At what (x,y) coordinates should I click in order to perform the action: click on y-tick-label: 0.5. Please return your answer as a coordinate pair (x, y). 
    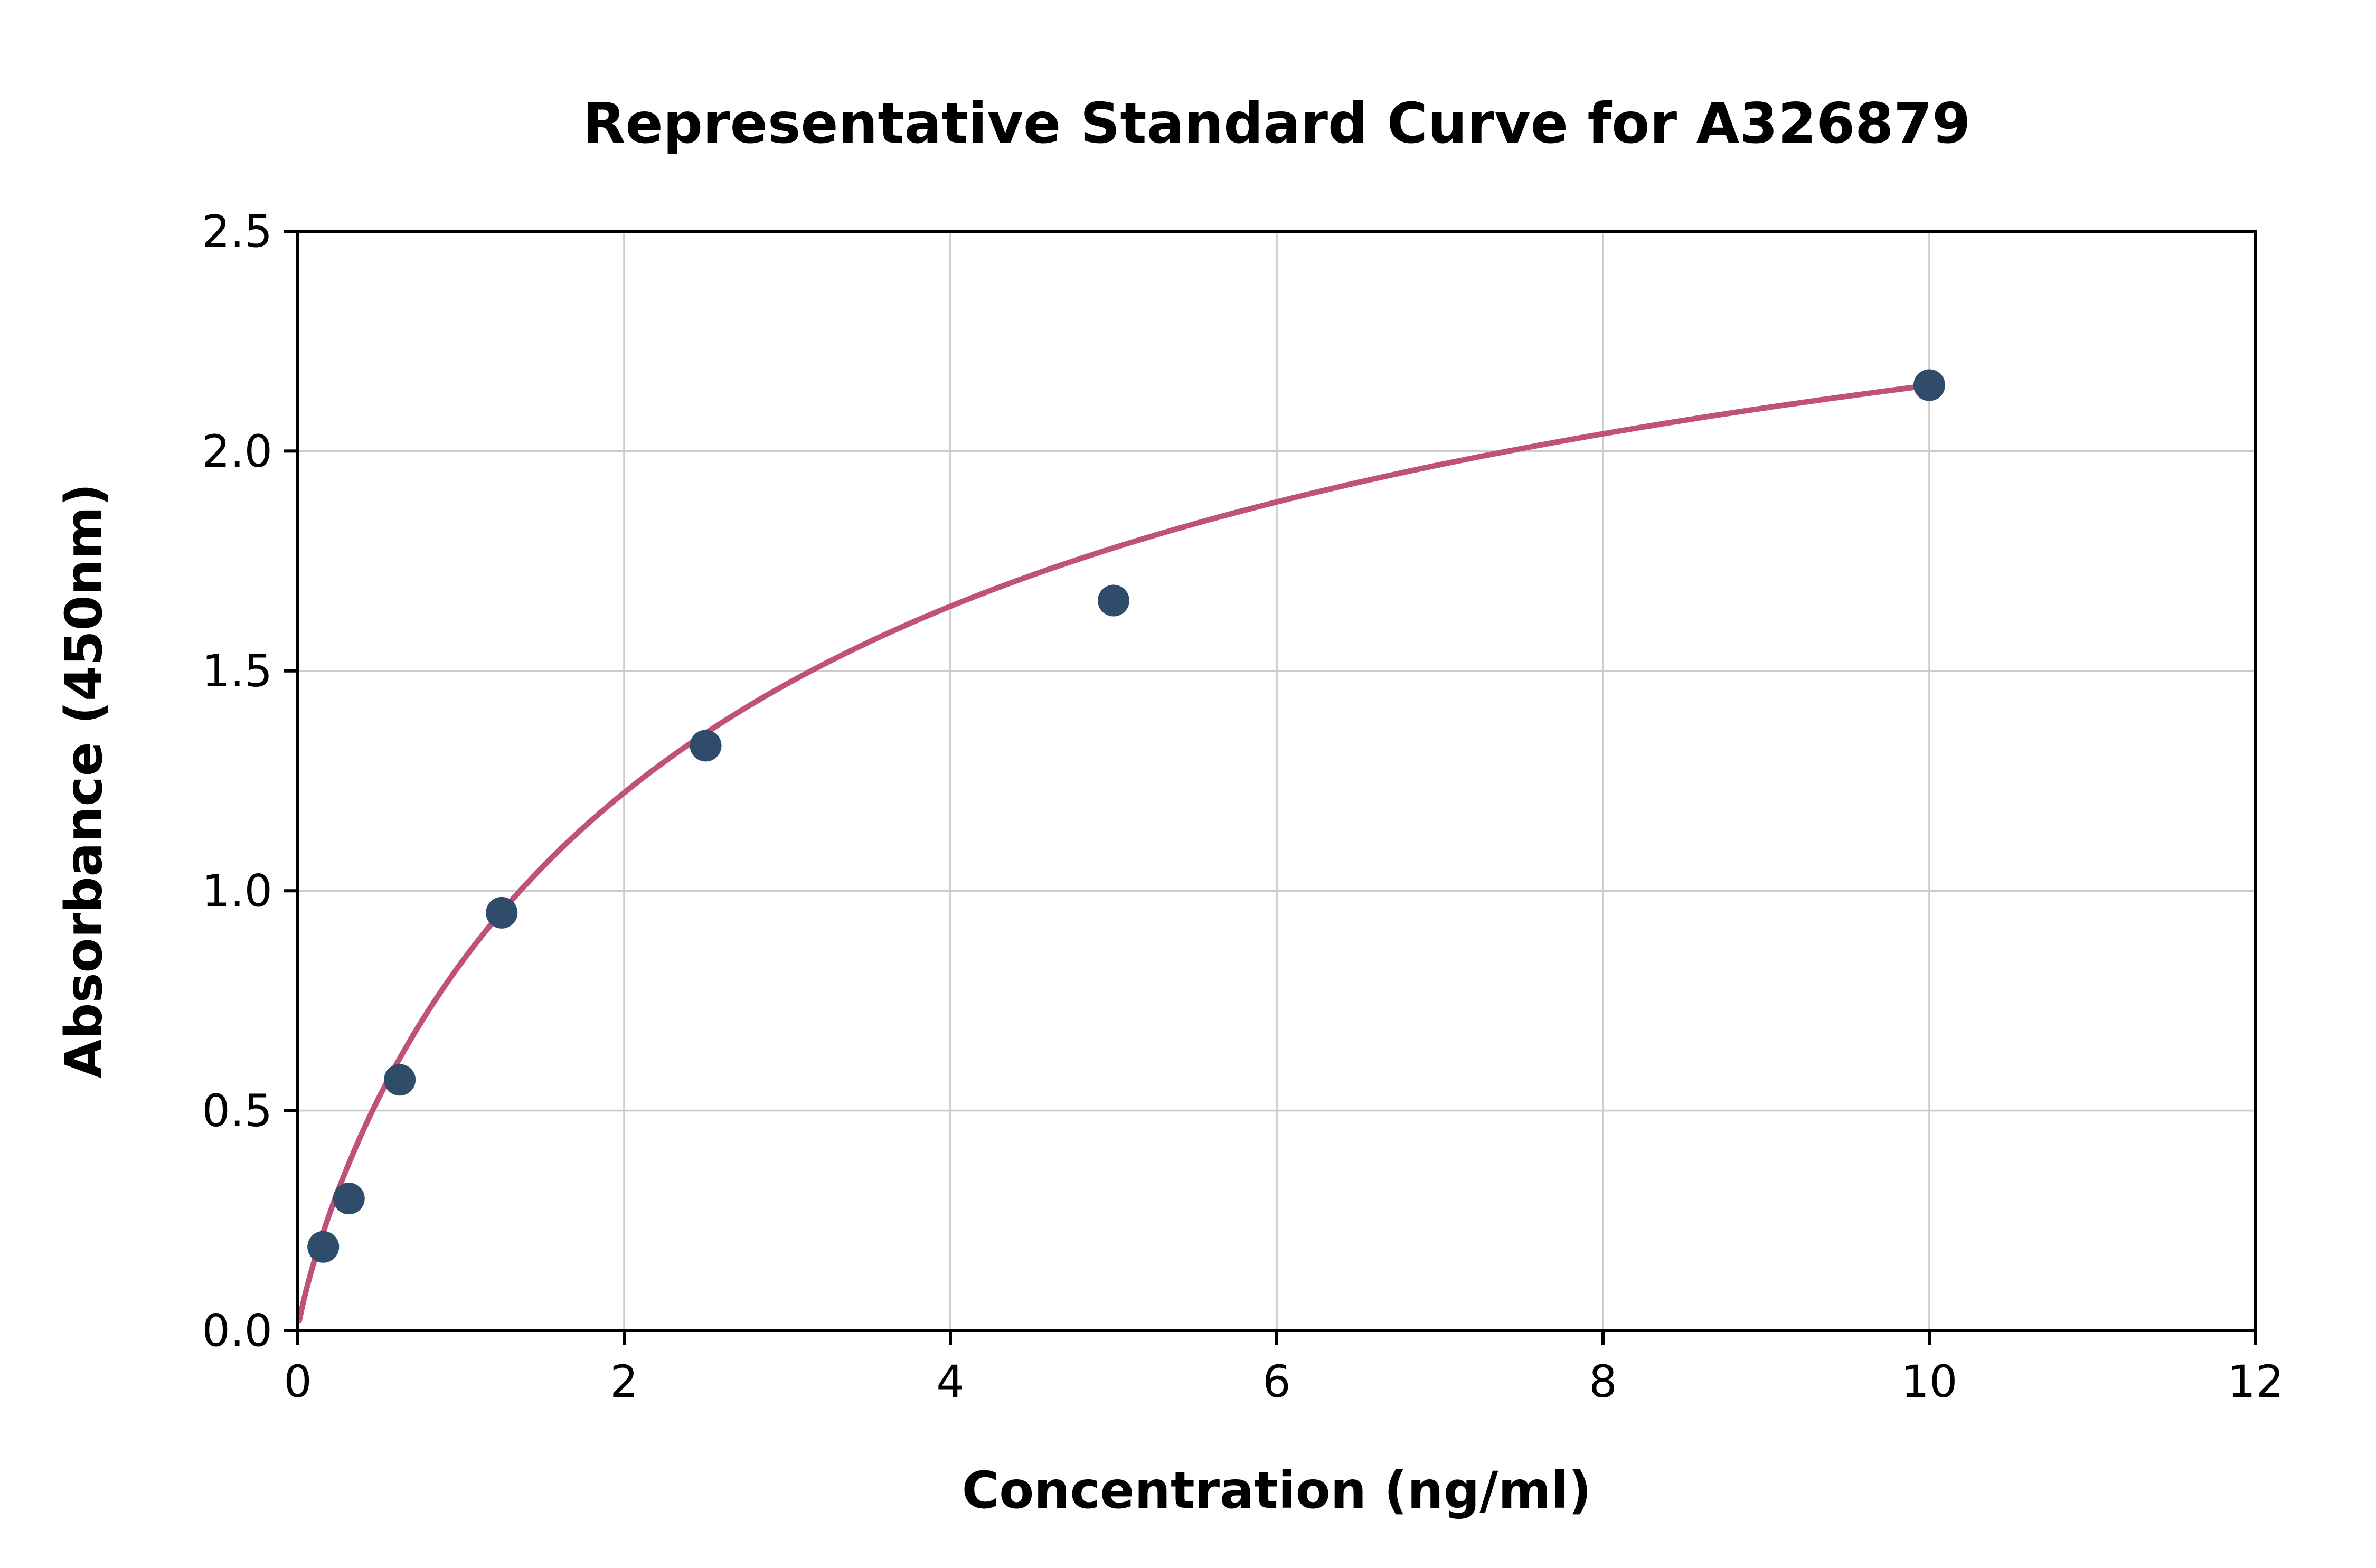
    Looking at the image, I should click on (237, 1111).